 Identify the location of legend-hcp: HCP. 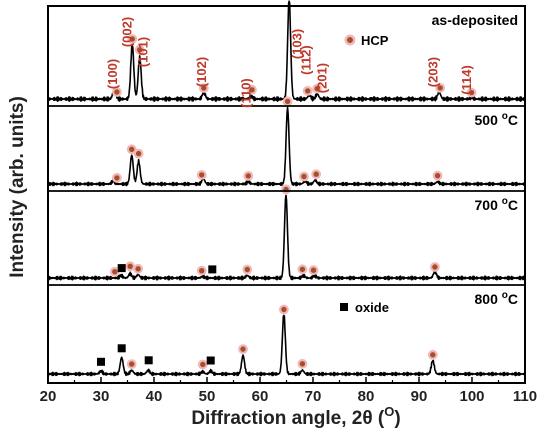
(366, 40).